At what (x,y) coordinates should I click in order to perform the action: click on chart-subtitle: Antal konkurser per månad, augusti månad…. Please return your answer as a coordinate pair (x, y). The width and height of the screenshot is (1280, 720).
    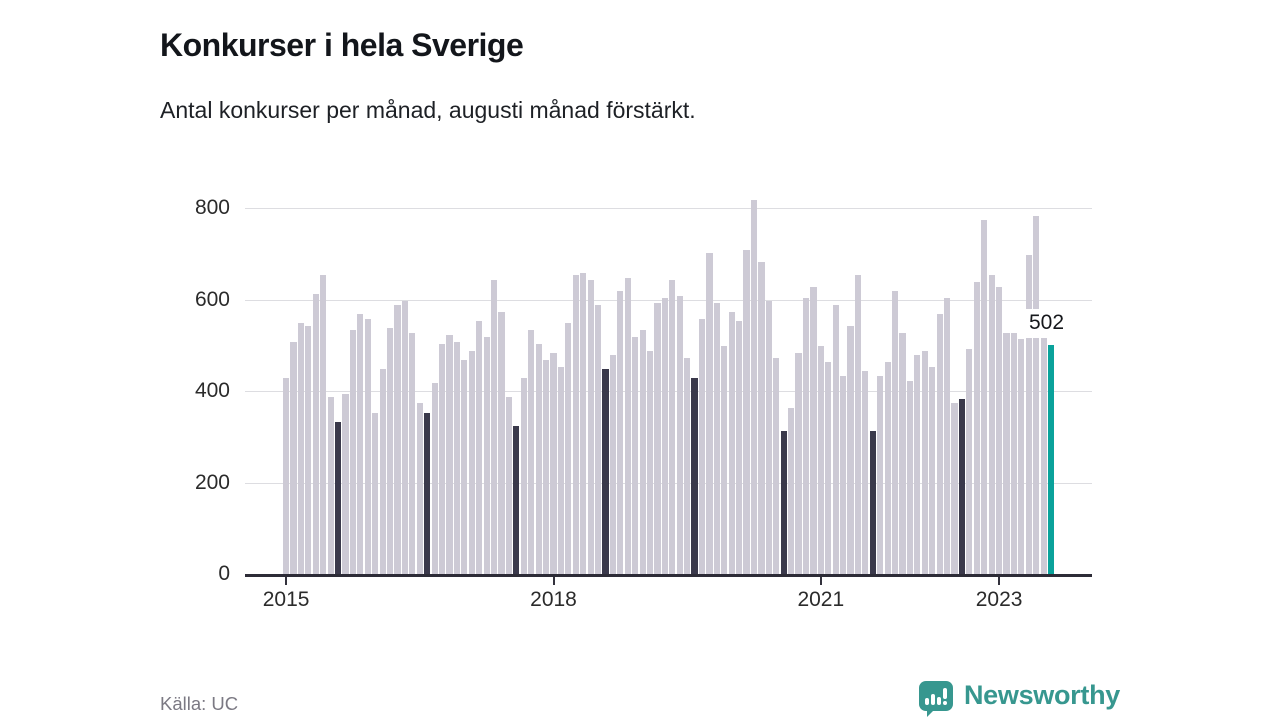
    Looking at the image, I should click on (428, 110).